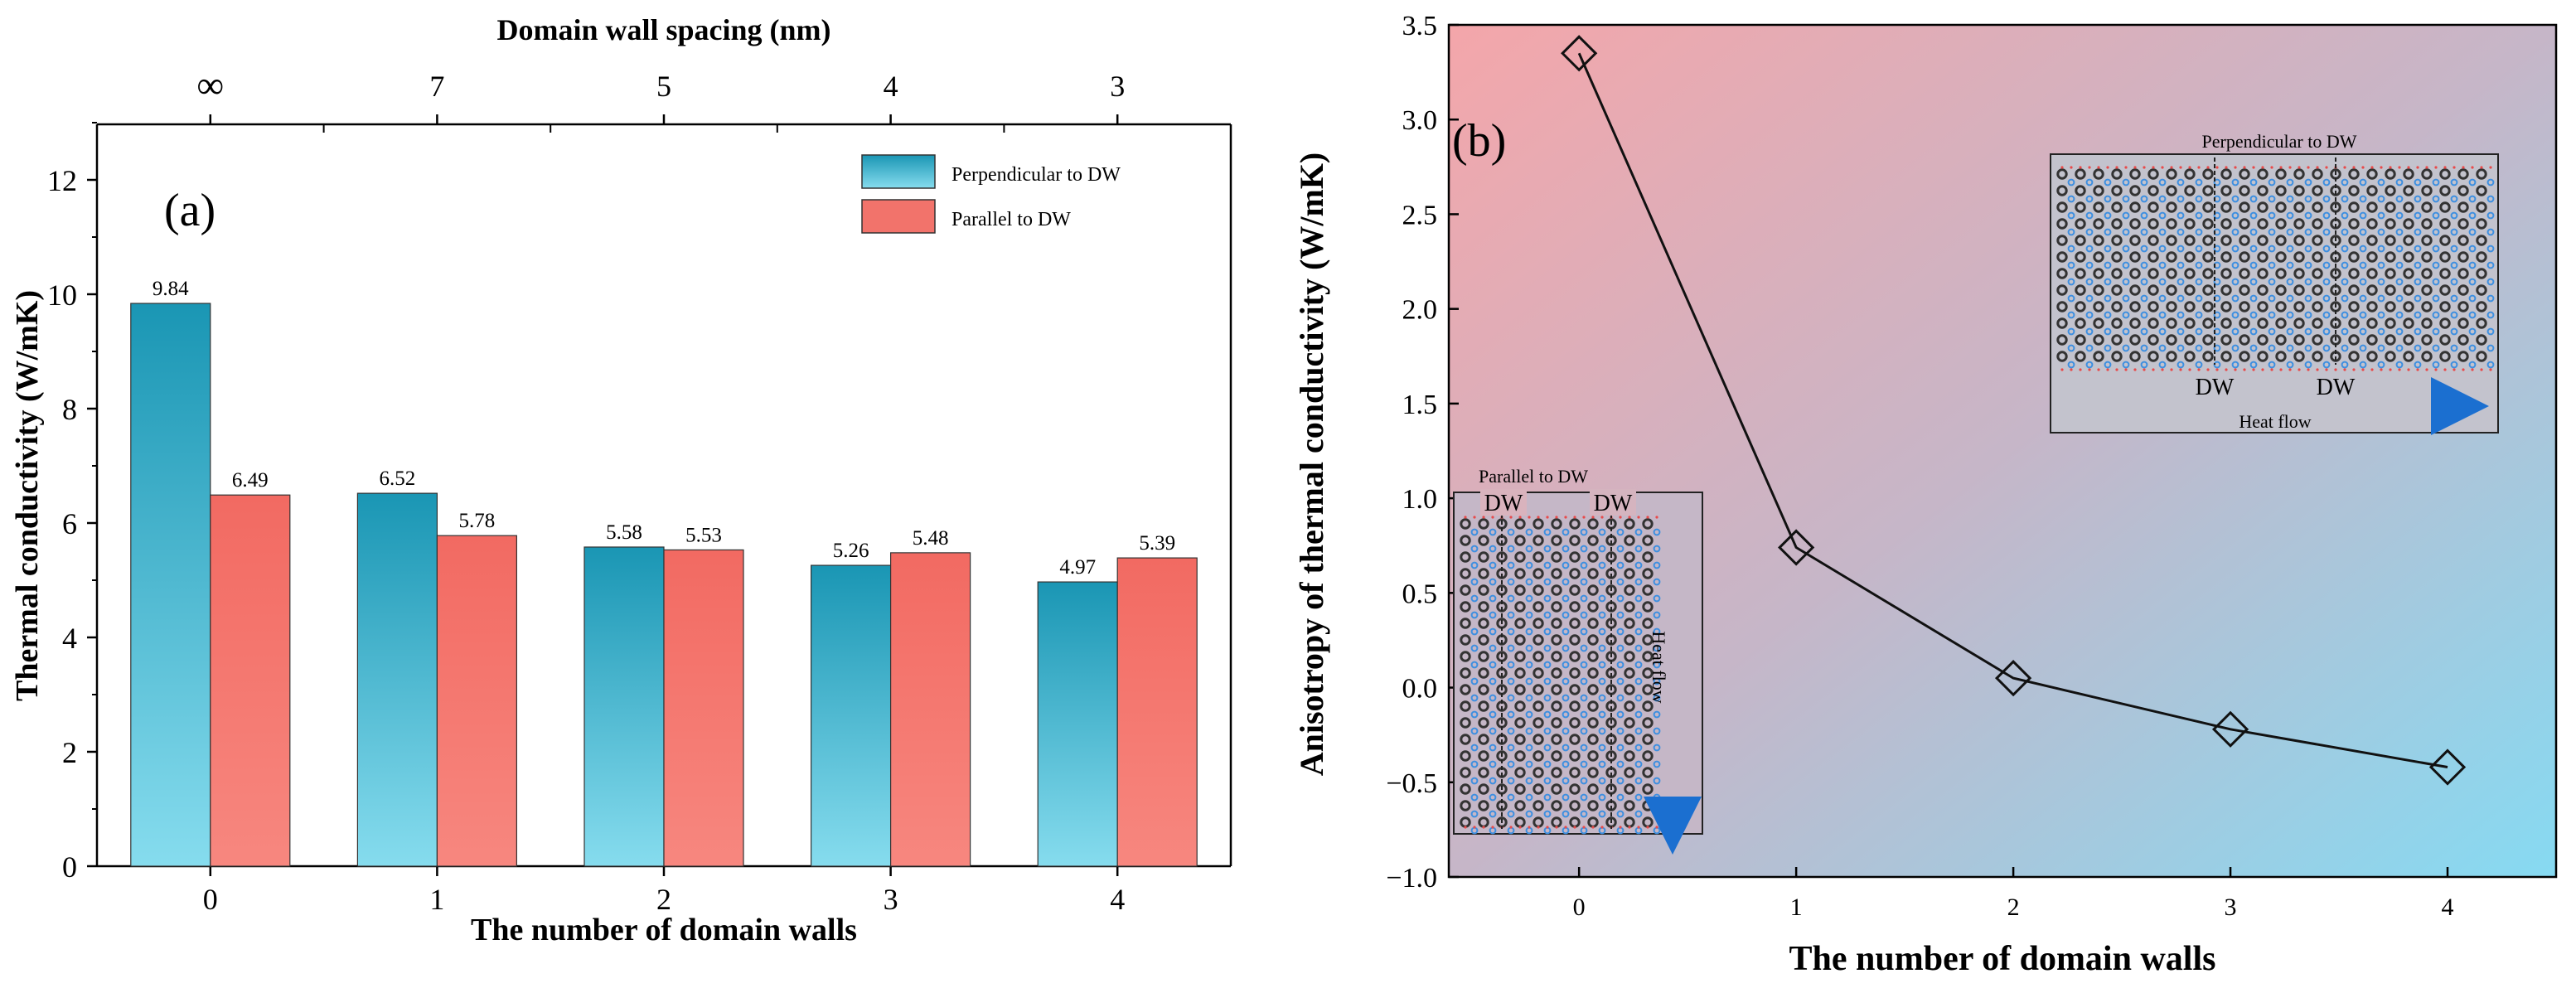  What do you see at coordinates (1659, 667) in the screenshot?
I see `inset-parallel-heat-flow-label: Heat flow` at bounding box center [1659, 667].